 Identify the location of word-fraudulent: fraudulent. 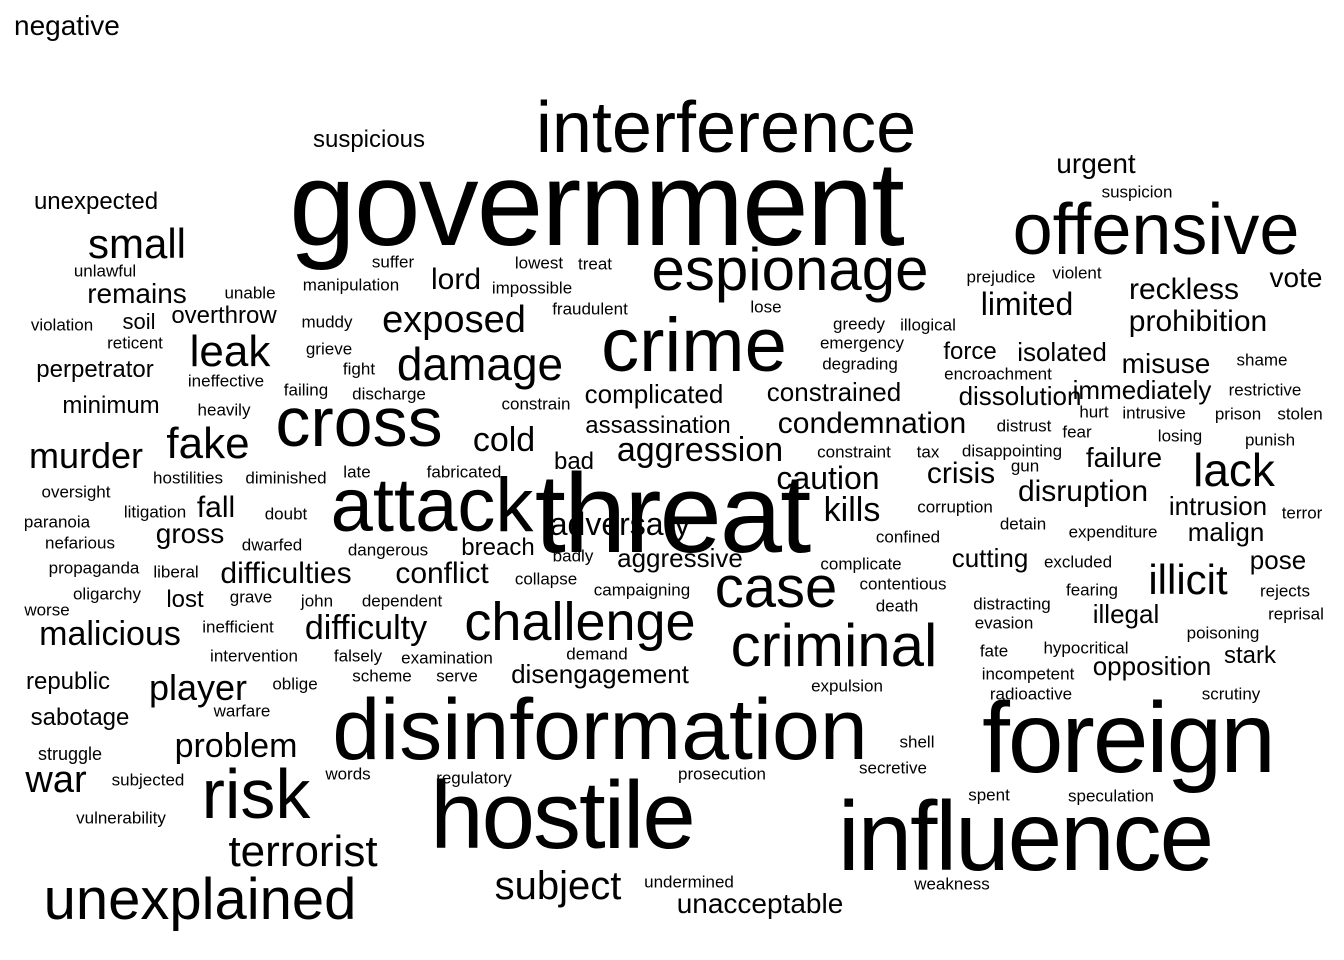
(590, 309).